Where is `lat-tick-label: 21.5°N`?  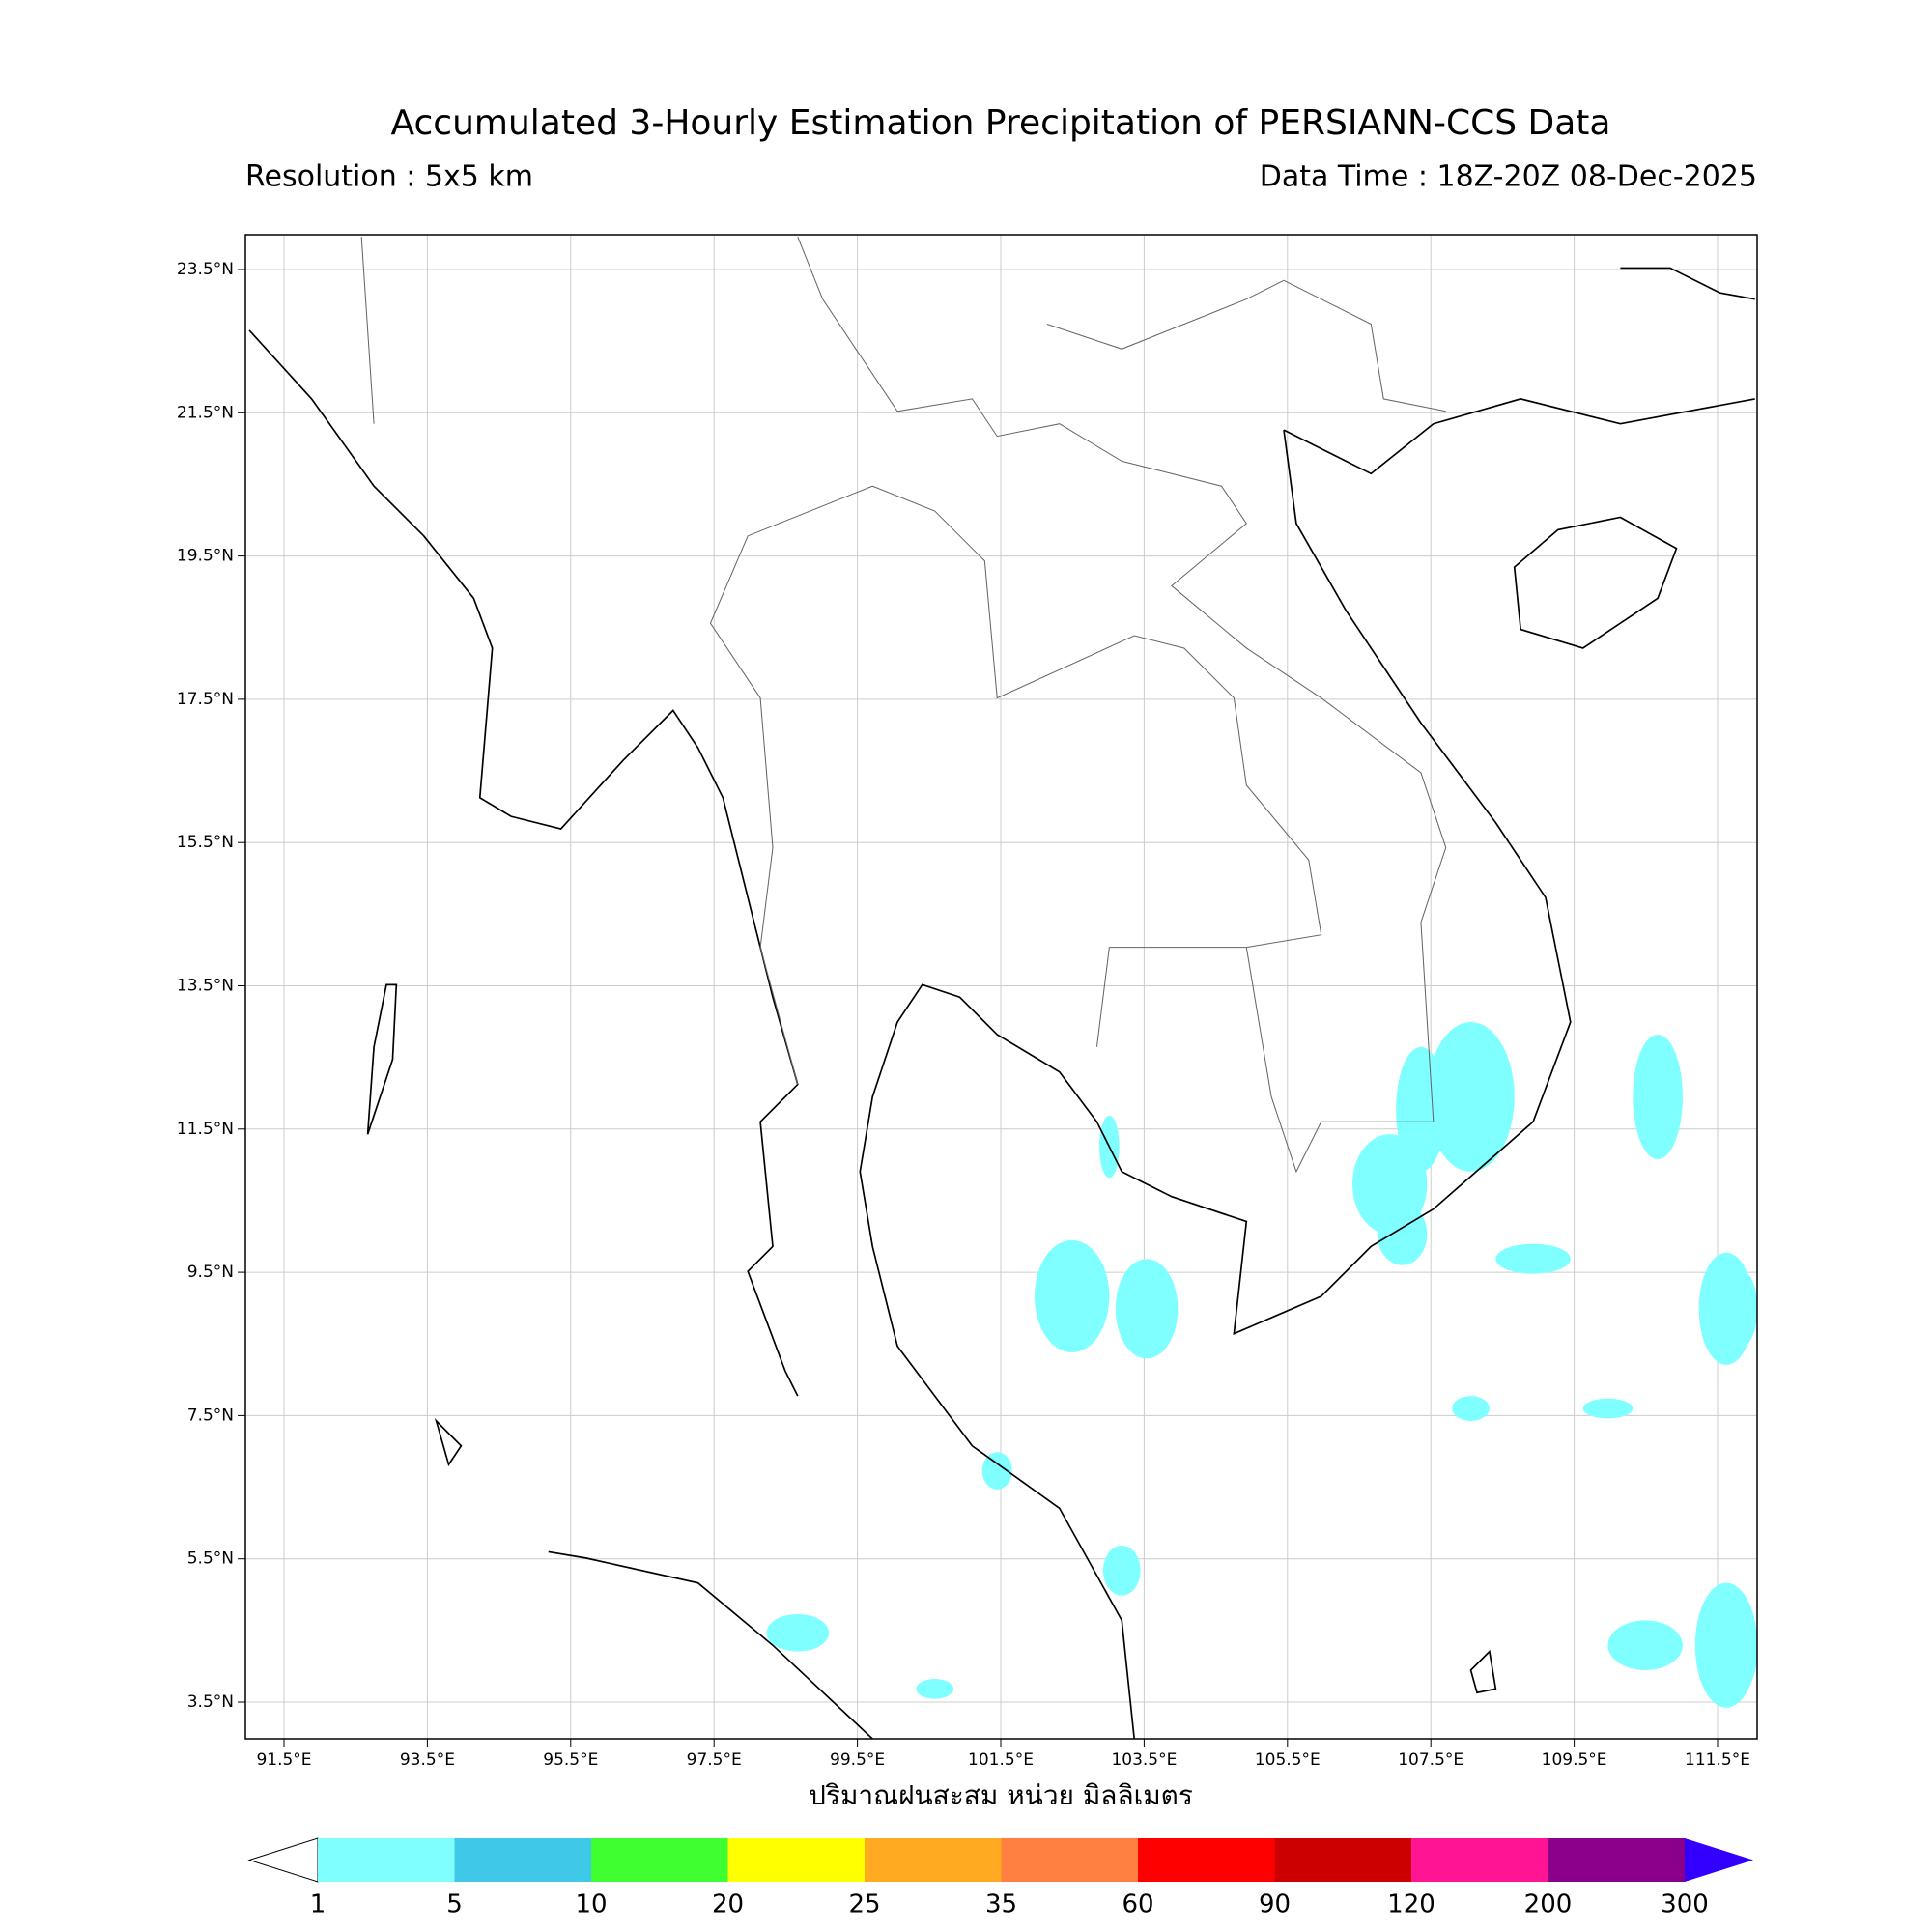 lat-tick-label: 21.5°N is located at coordinates (205, 412).